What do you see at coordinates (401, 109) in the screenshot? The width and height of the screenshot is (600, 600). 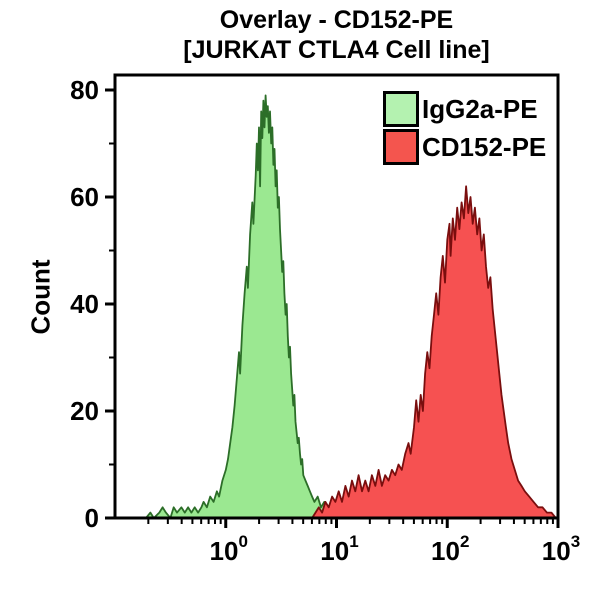 I see `igg2a-pe-swatch-icon` at bounding box center [401, 109].